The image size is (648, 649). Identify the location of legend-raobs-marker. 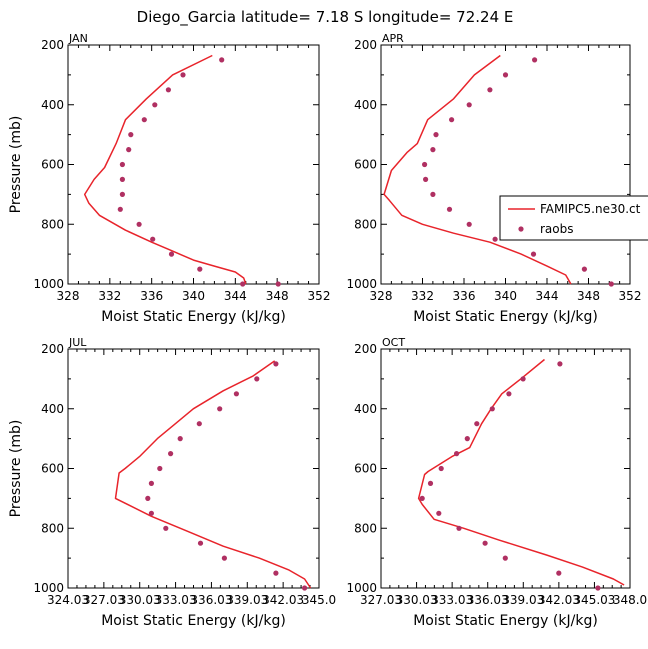
(521, 229).